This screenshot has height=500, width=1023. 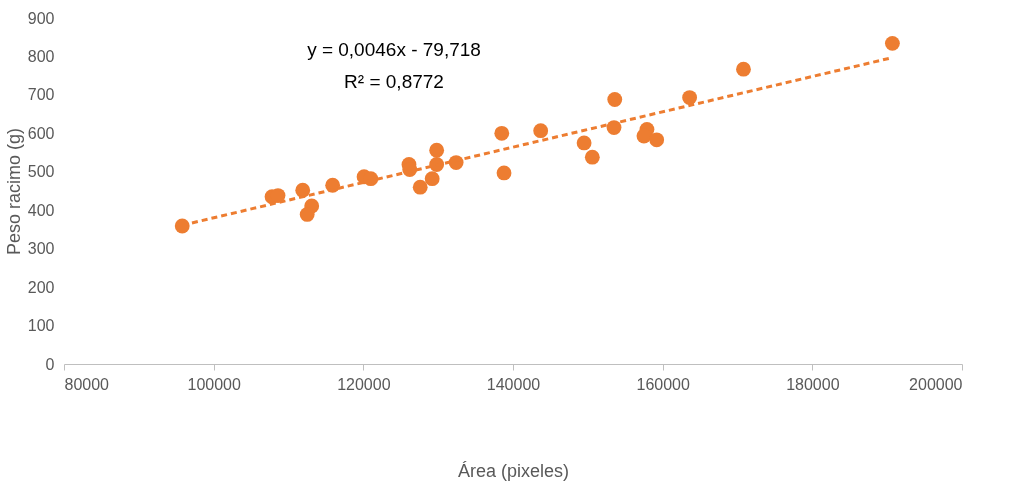 What do you see at coordinates (41, 95) in the screenshot?
I see `y-tick-label: 700` at bounding box center [41, 95].